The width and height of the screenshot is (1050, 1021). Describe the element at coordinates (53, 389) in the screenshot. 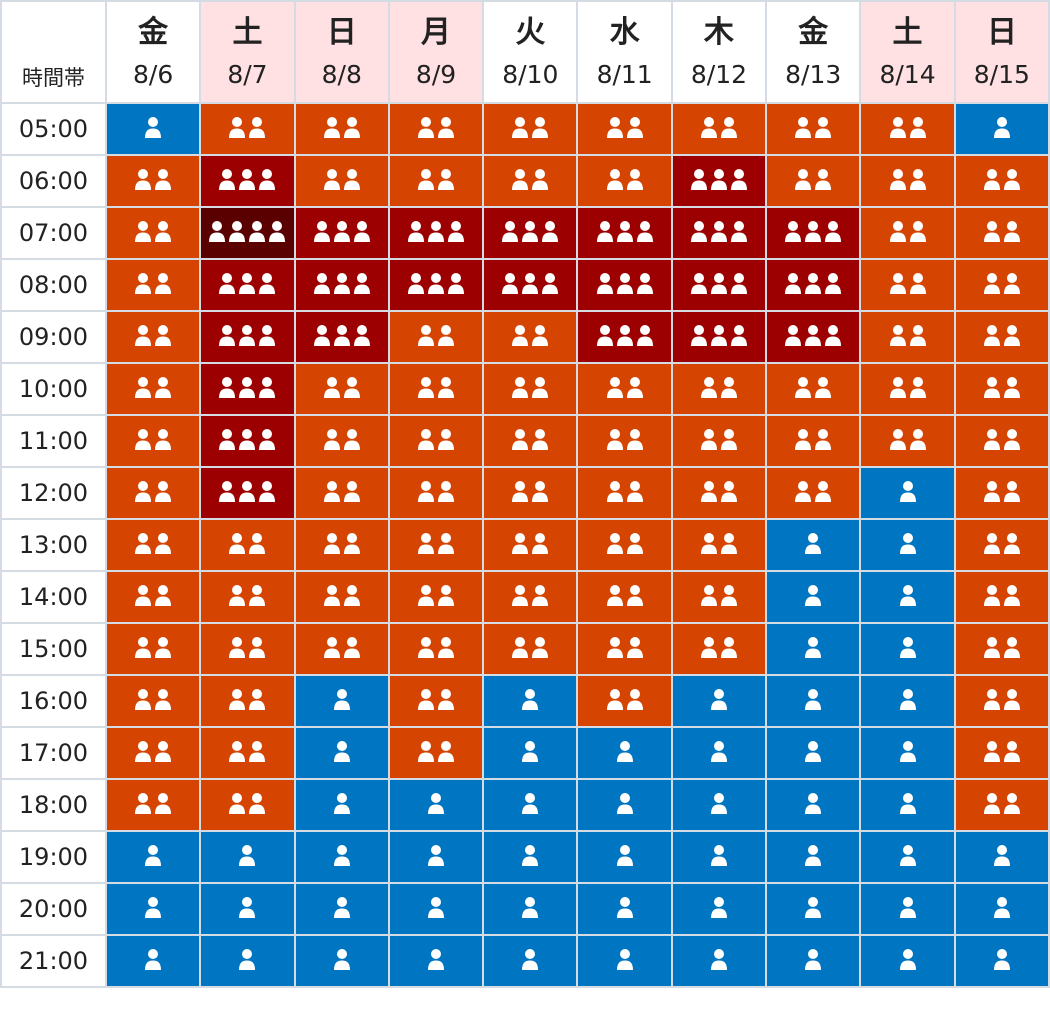

I see `time-slot-label: 10:00` at that location.